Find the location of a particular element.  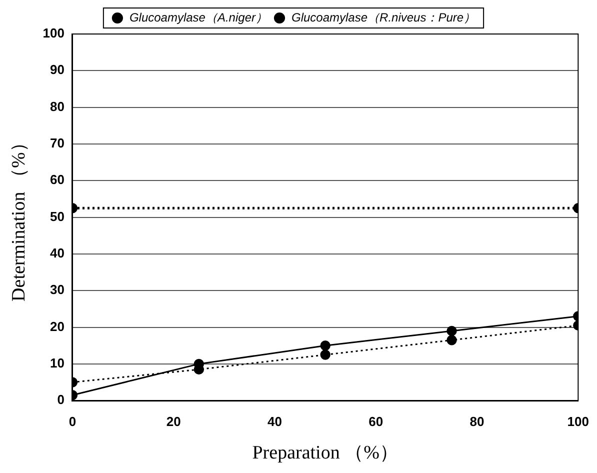

x-tick-label: 100 is located at coordinates (578, 421).